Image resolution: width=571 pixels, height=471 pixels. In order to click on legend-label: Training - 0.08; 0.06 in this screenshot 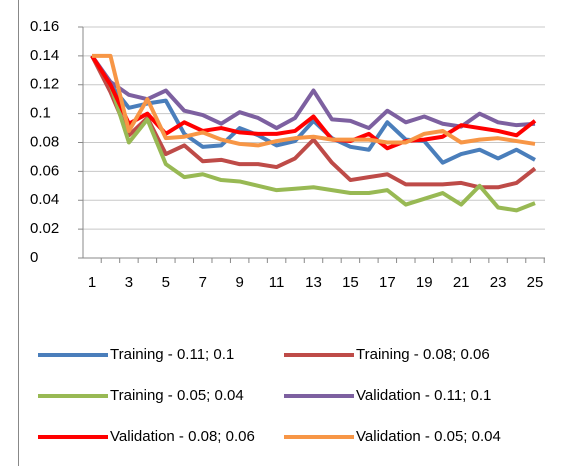, I will do `click(423, 354)`.